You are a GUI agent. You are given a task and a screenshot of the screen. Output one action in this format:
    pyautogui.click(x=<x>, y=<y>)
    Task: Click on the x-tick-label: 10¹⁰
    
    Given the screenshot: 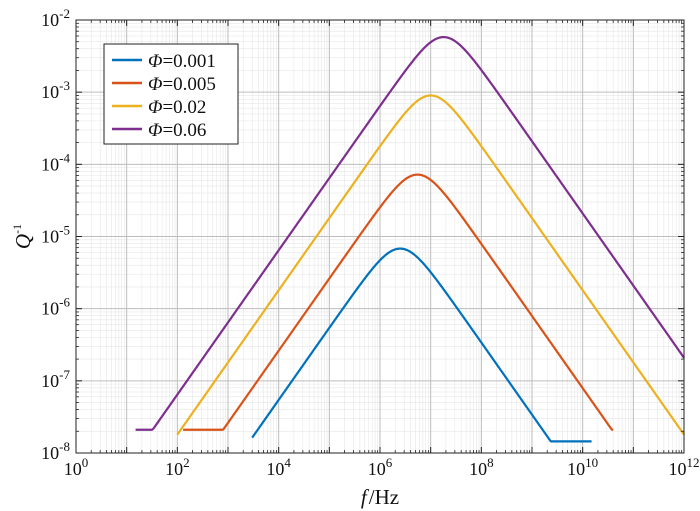 What is the action you would take?
    pyautogui.click(x=582, y=467)
    